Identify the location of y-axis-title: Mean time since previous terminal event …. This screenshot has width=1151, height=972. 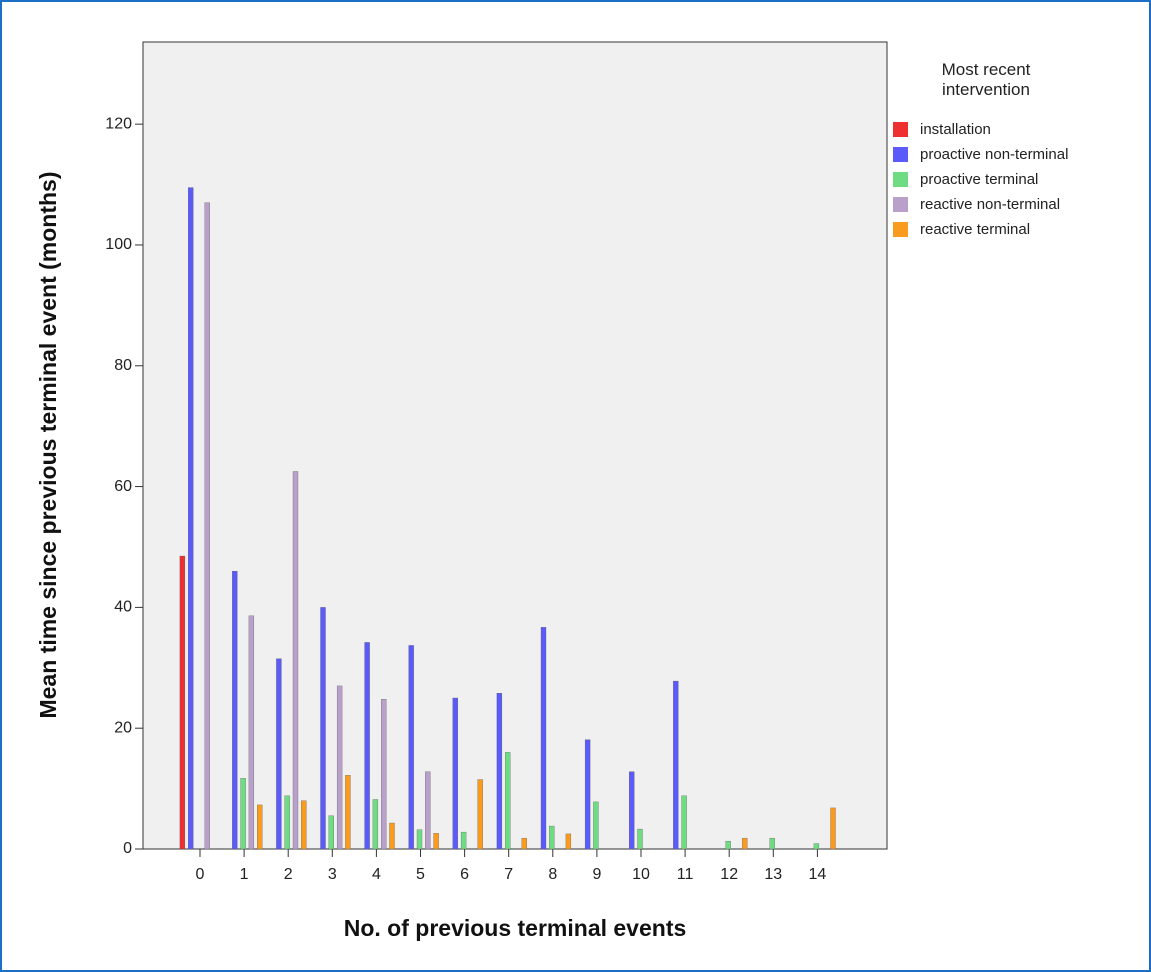
(48, 444).